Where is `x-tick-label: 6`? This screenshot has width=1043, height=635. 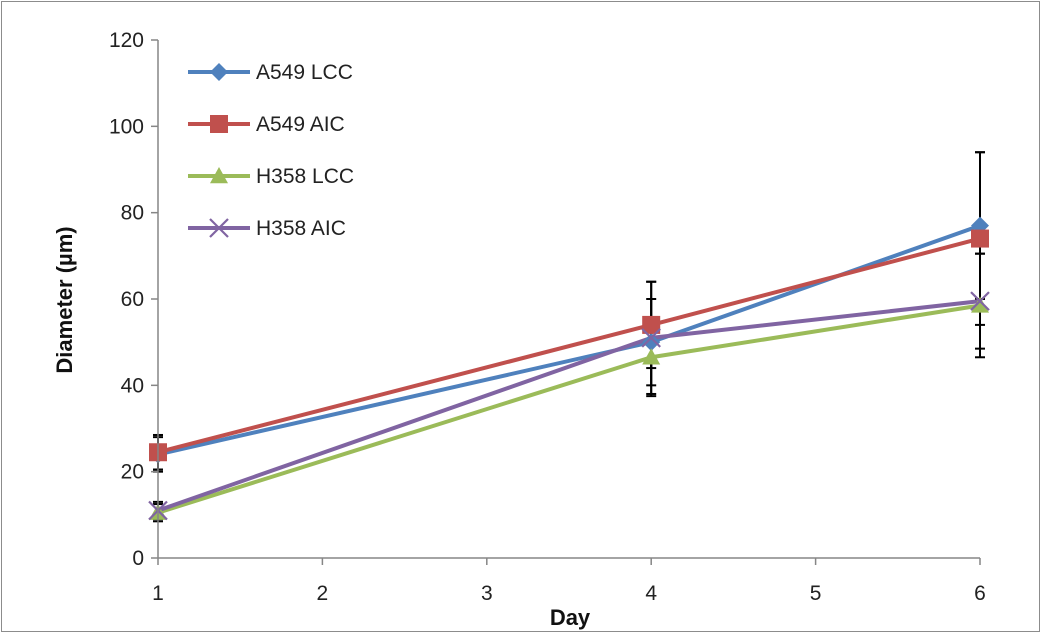 x-tick-label: 6 is located at coordinates (980, 593).